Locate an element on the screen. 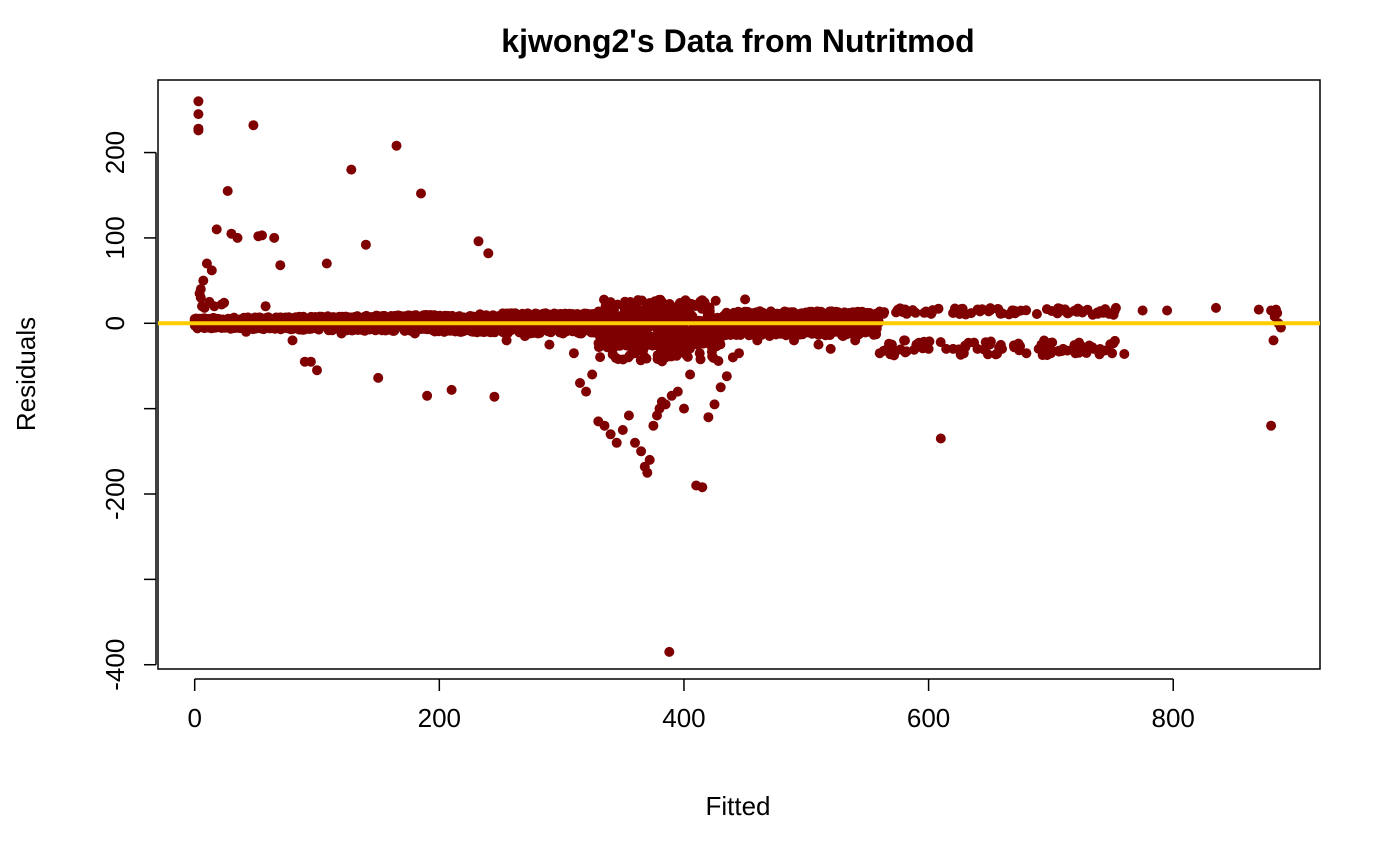 The width and height of the screenshot is (1400, 865). y-tick-label: 200 is located at coordinates (115, 152).